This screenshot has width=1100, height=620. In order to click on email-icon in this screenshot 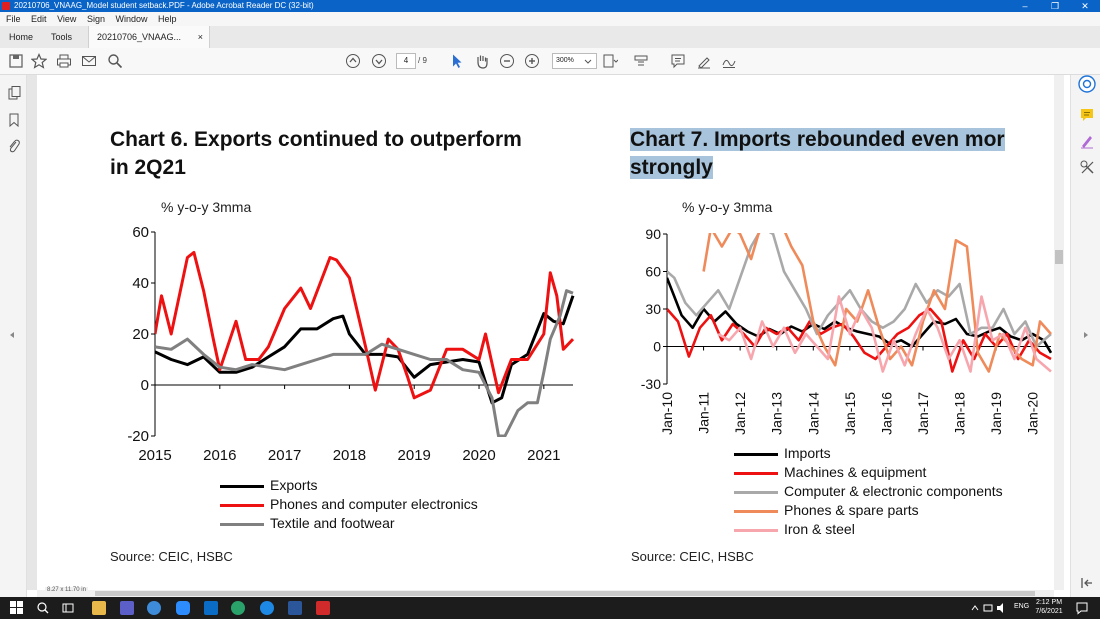, I will do `click(89, 61)`.